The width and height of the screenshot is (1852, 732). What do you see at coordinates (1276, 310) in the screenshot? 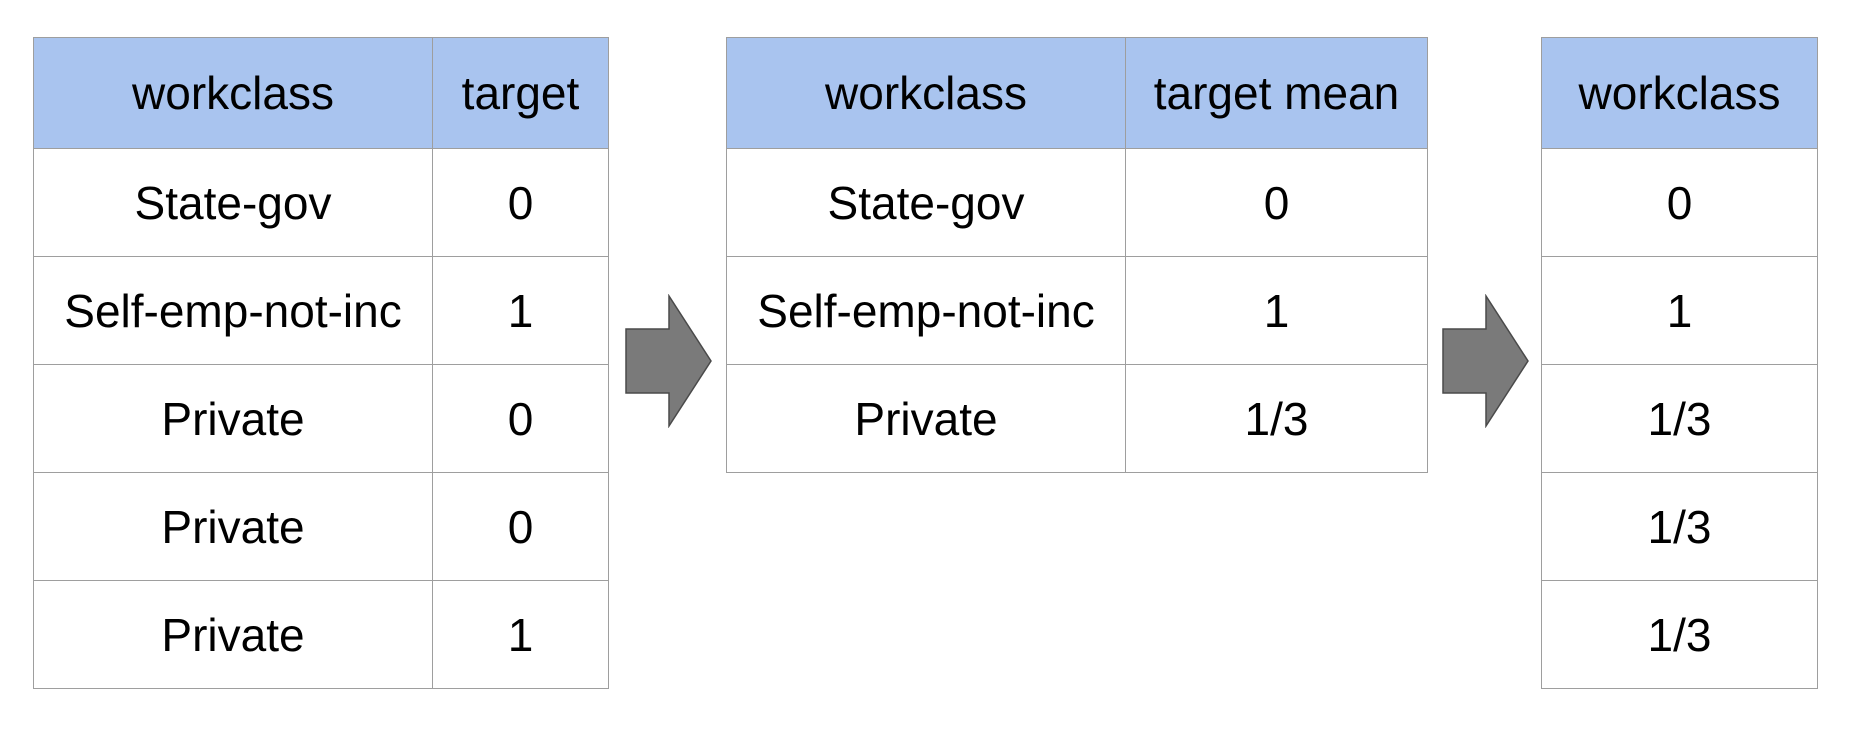
I see `cell-target-mean: 1` at bounding box center [1276, 310].